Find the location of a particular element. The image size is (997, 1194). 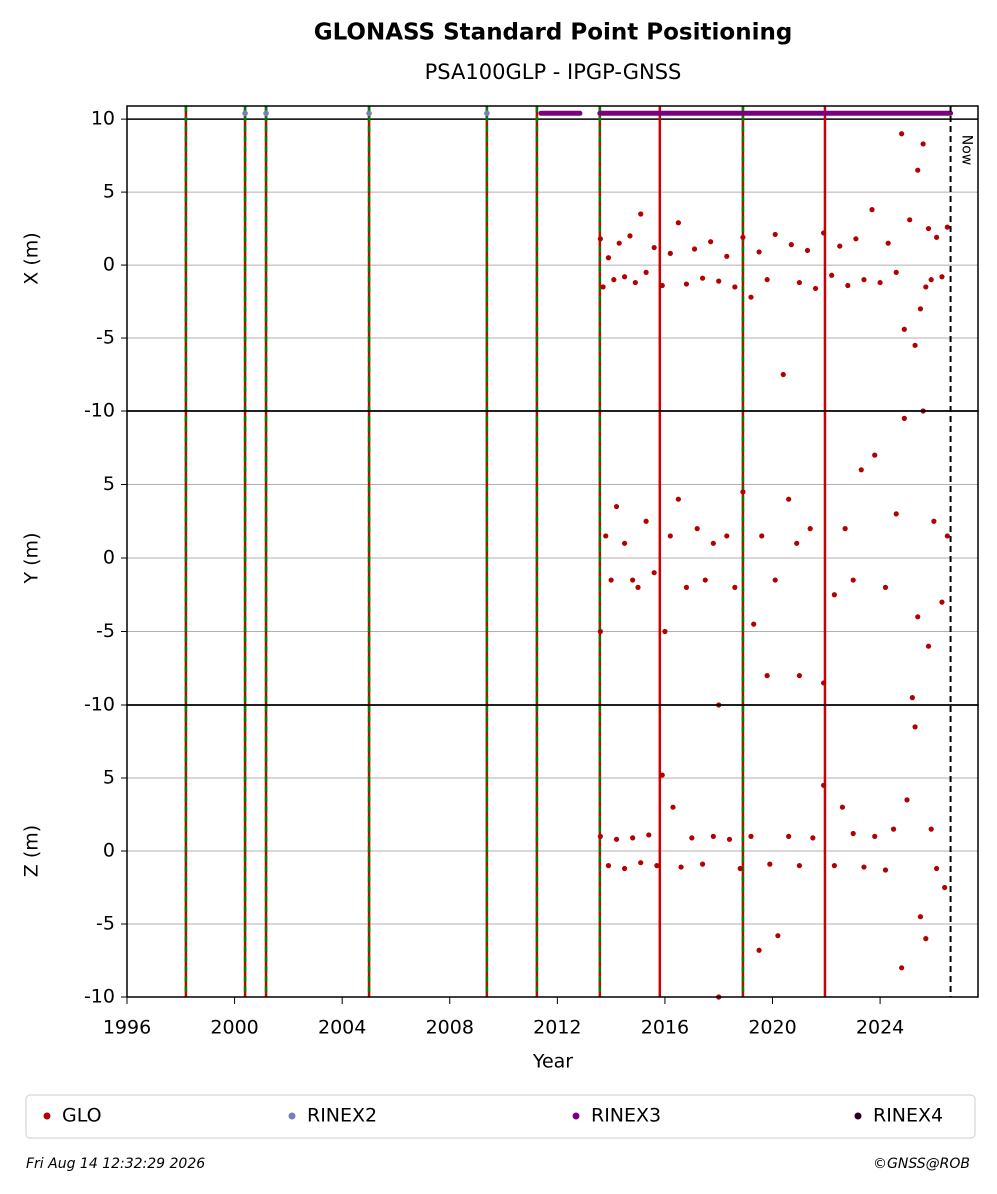

x-tick-label: 2020 is located at coordinates (772, 1028).